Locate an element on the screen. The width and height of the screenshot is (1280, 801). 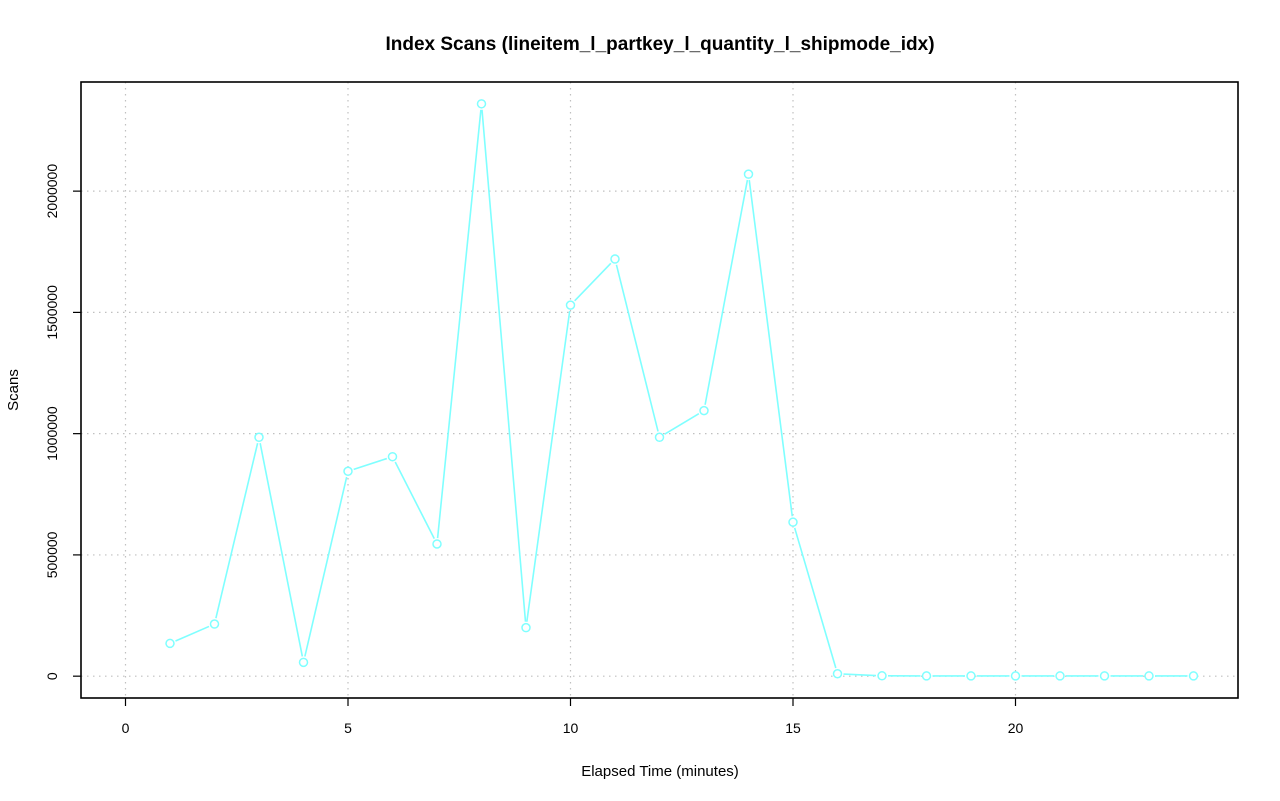
y-tick-label: 500000 is located at coordinates (52, 554).